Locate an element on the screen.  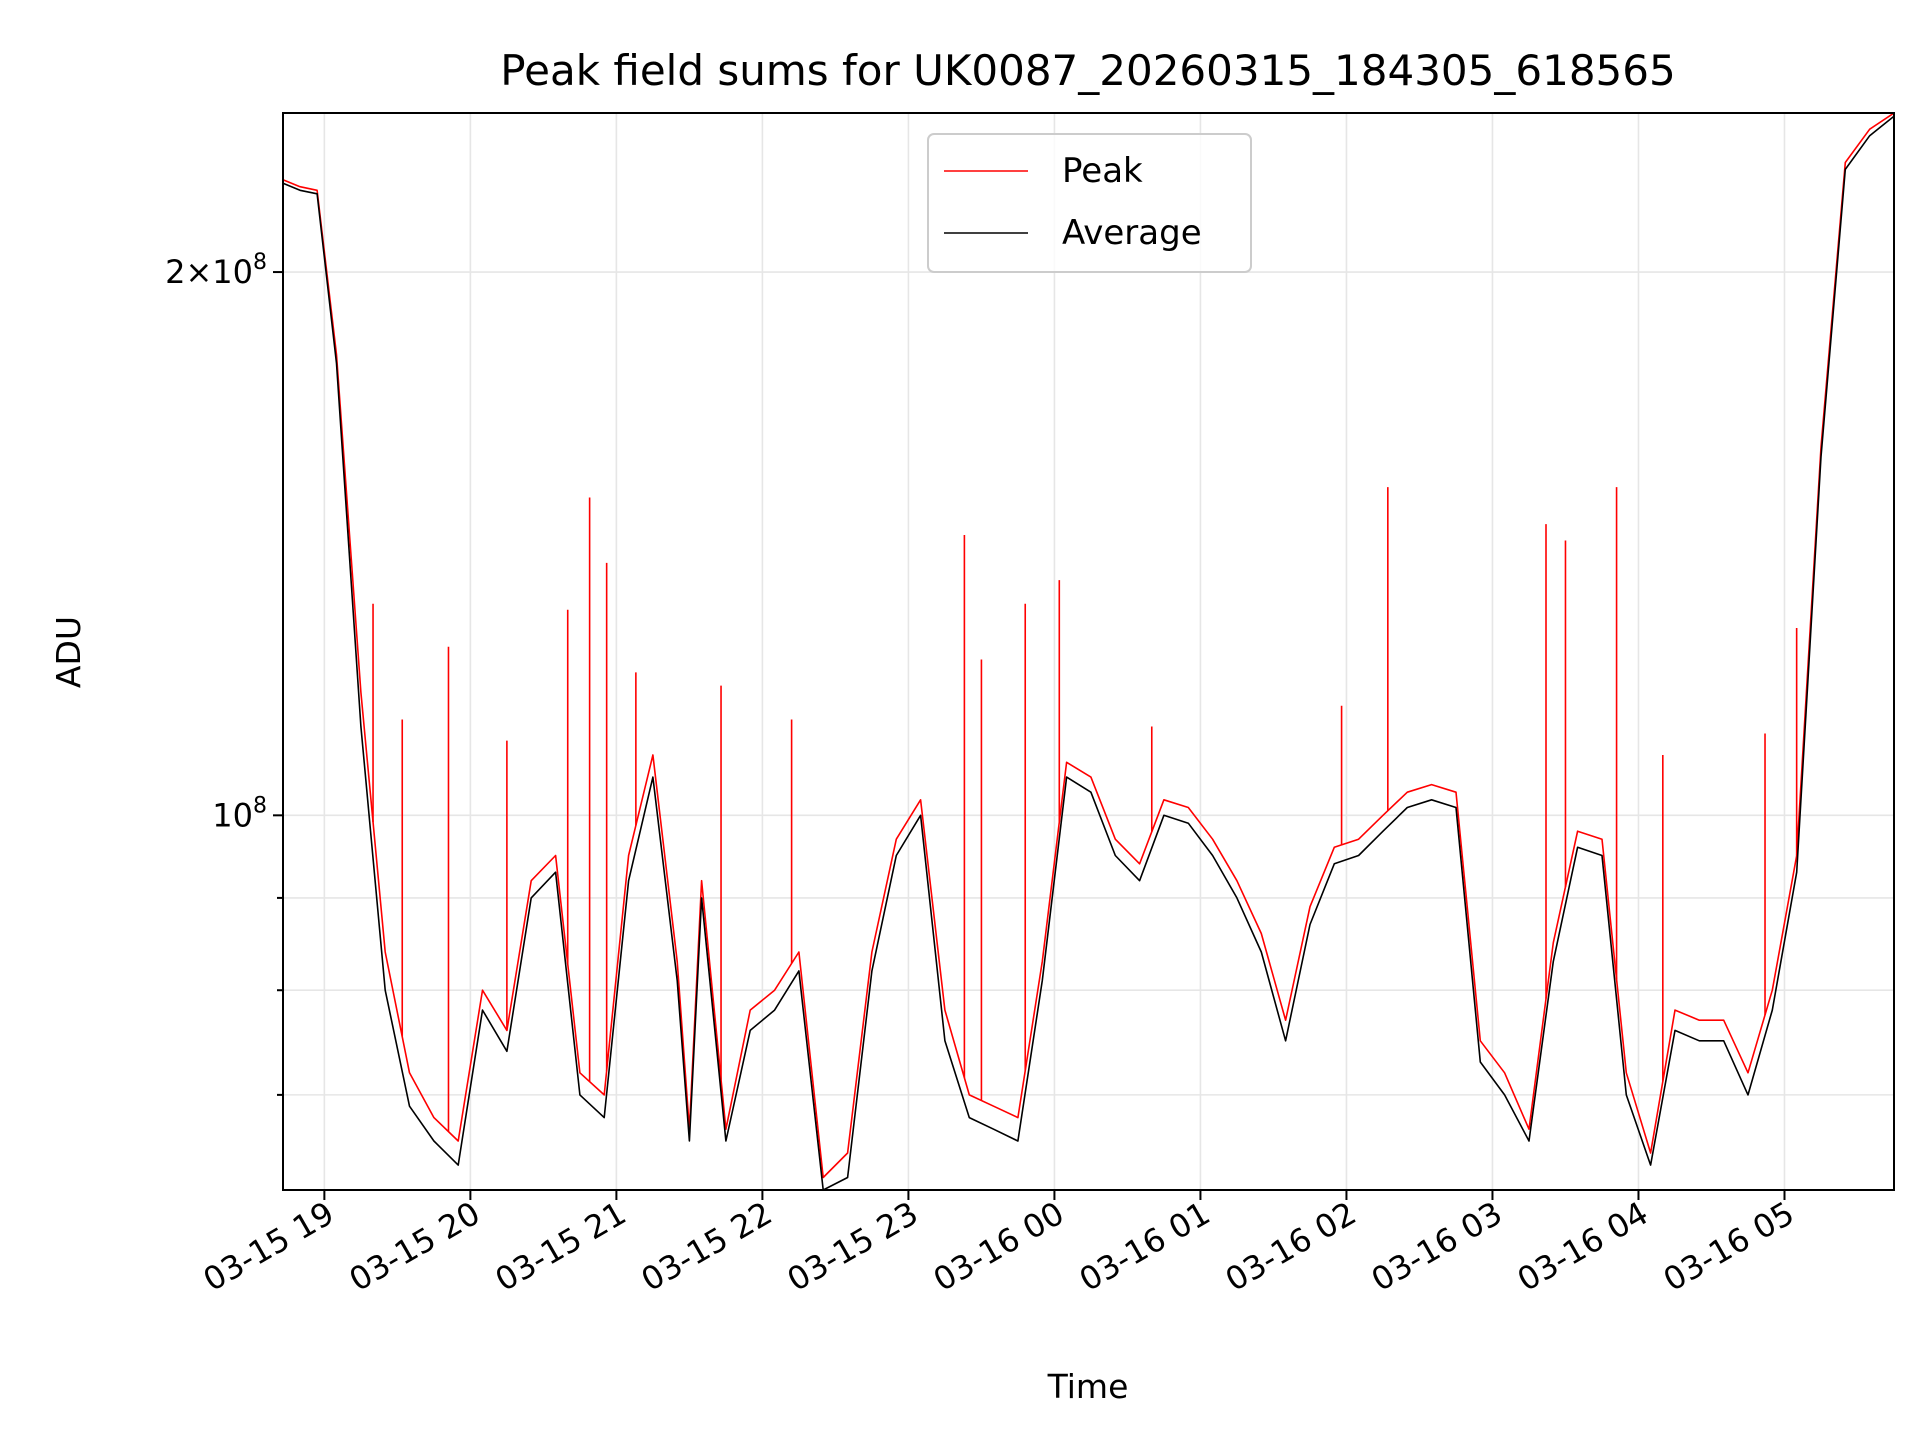
x-axis-label: Time is located at coordinates (1088, 1386).